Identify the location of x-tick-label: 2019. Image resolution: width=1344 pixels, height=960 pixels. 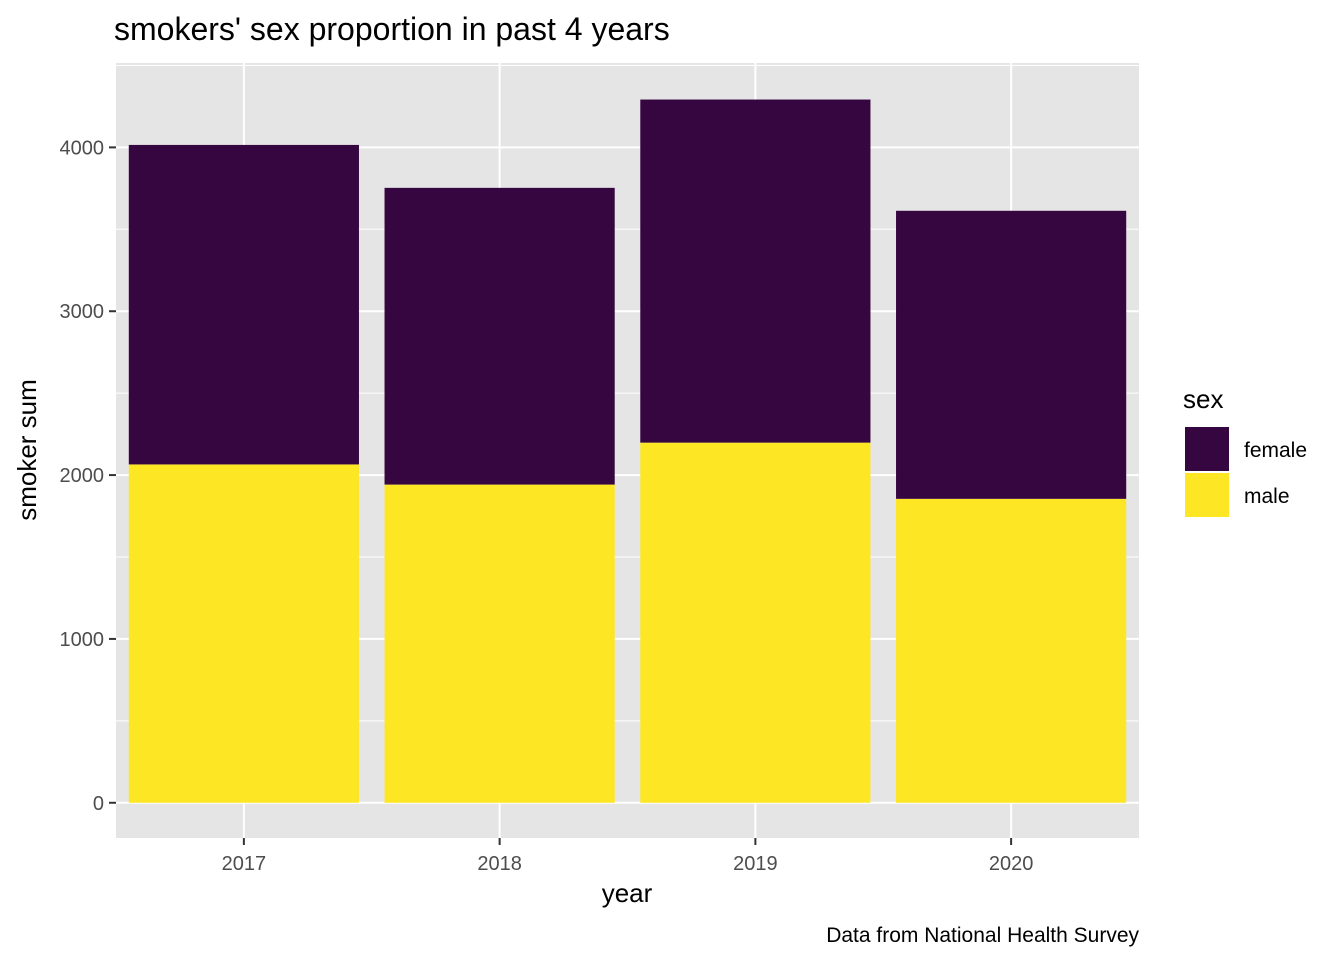
(755, 864).